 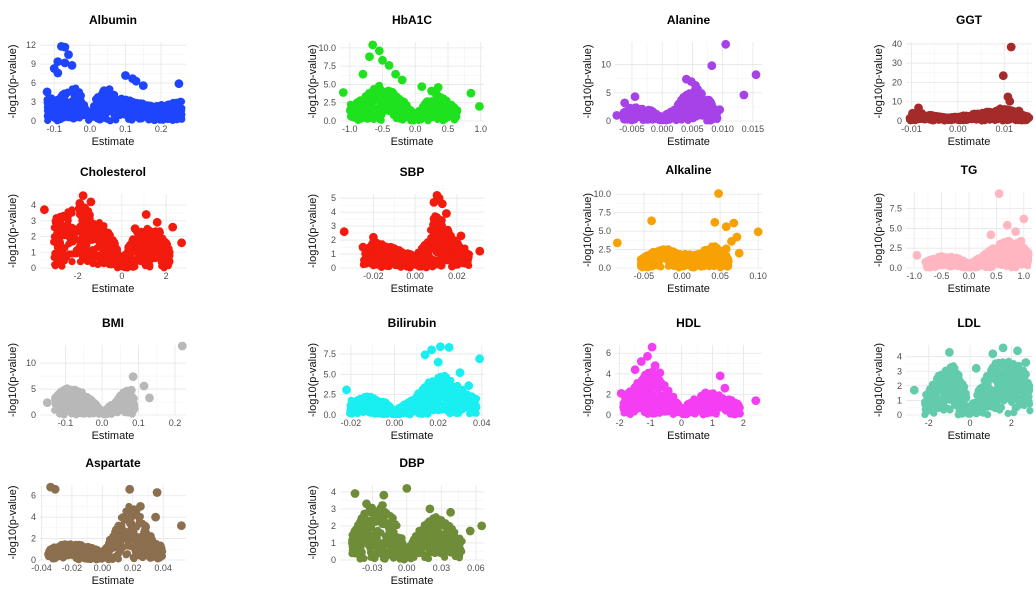 What do you see at coordinates (415, 129) in the screenshot?
I see `x-tick-label: 0.0` at bounding box center [415, 129].